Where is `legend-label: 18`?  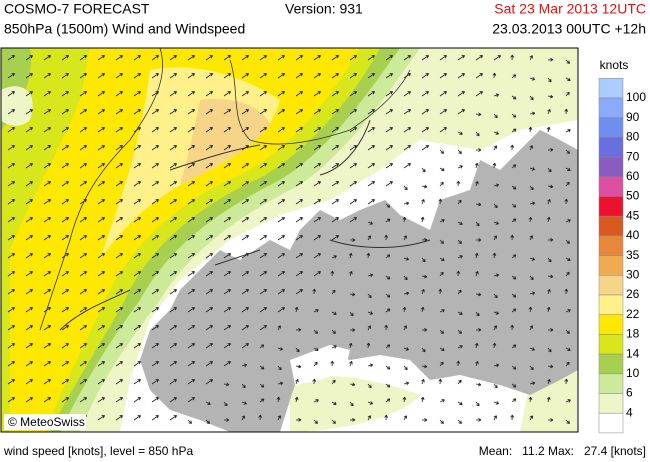 legend-label: 18 is located at coordinates (633, 334).